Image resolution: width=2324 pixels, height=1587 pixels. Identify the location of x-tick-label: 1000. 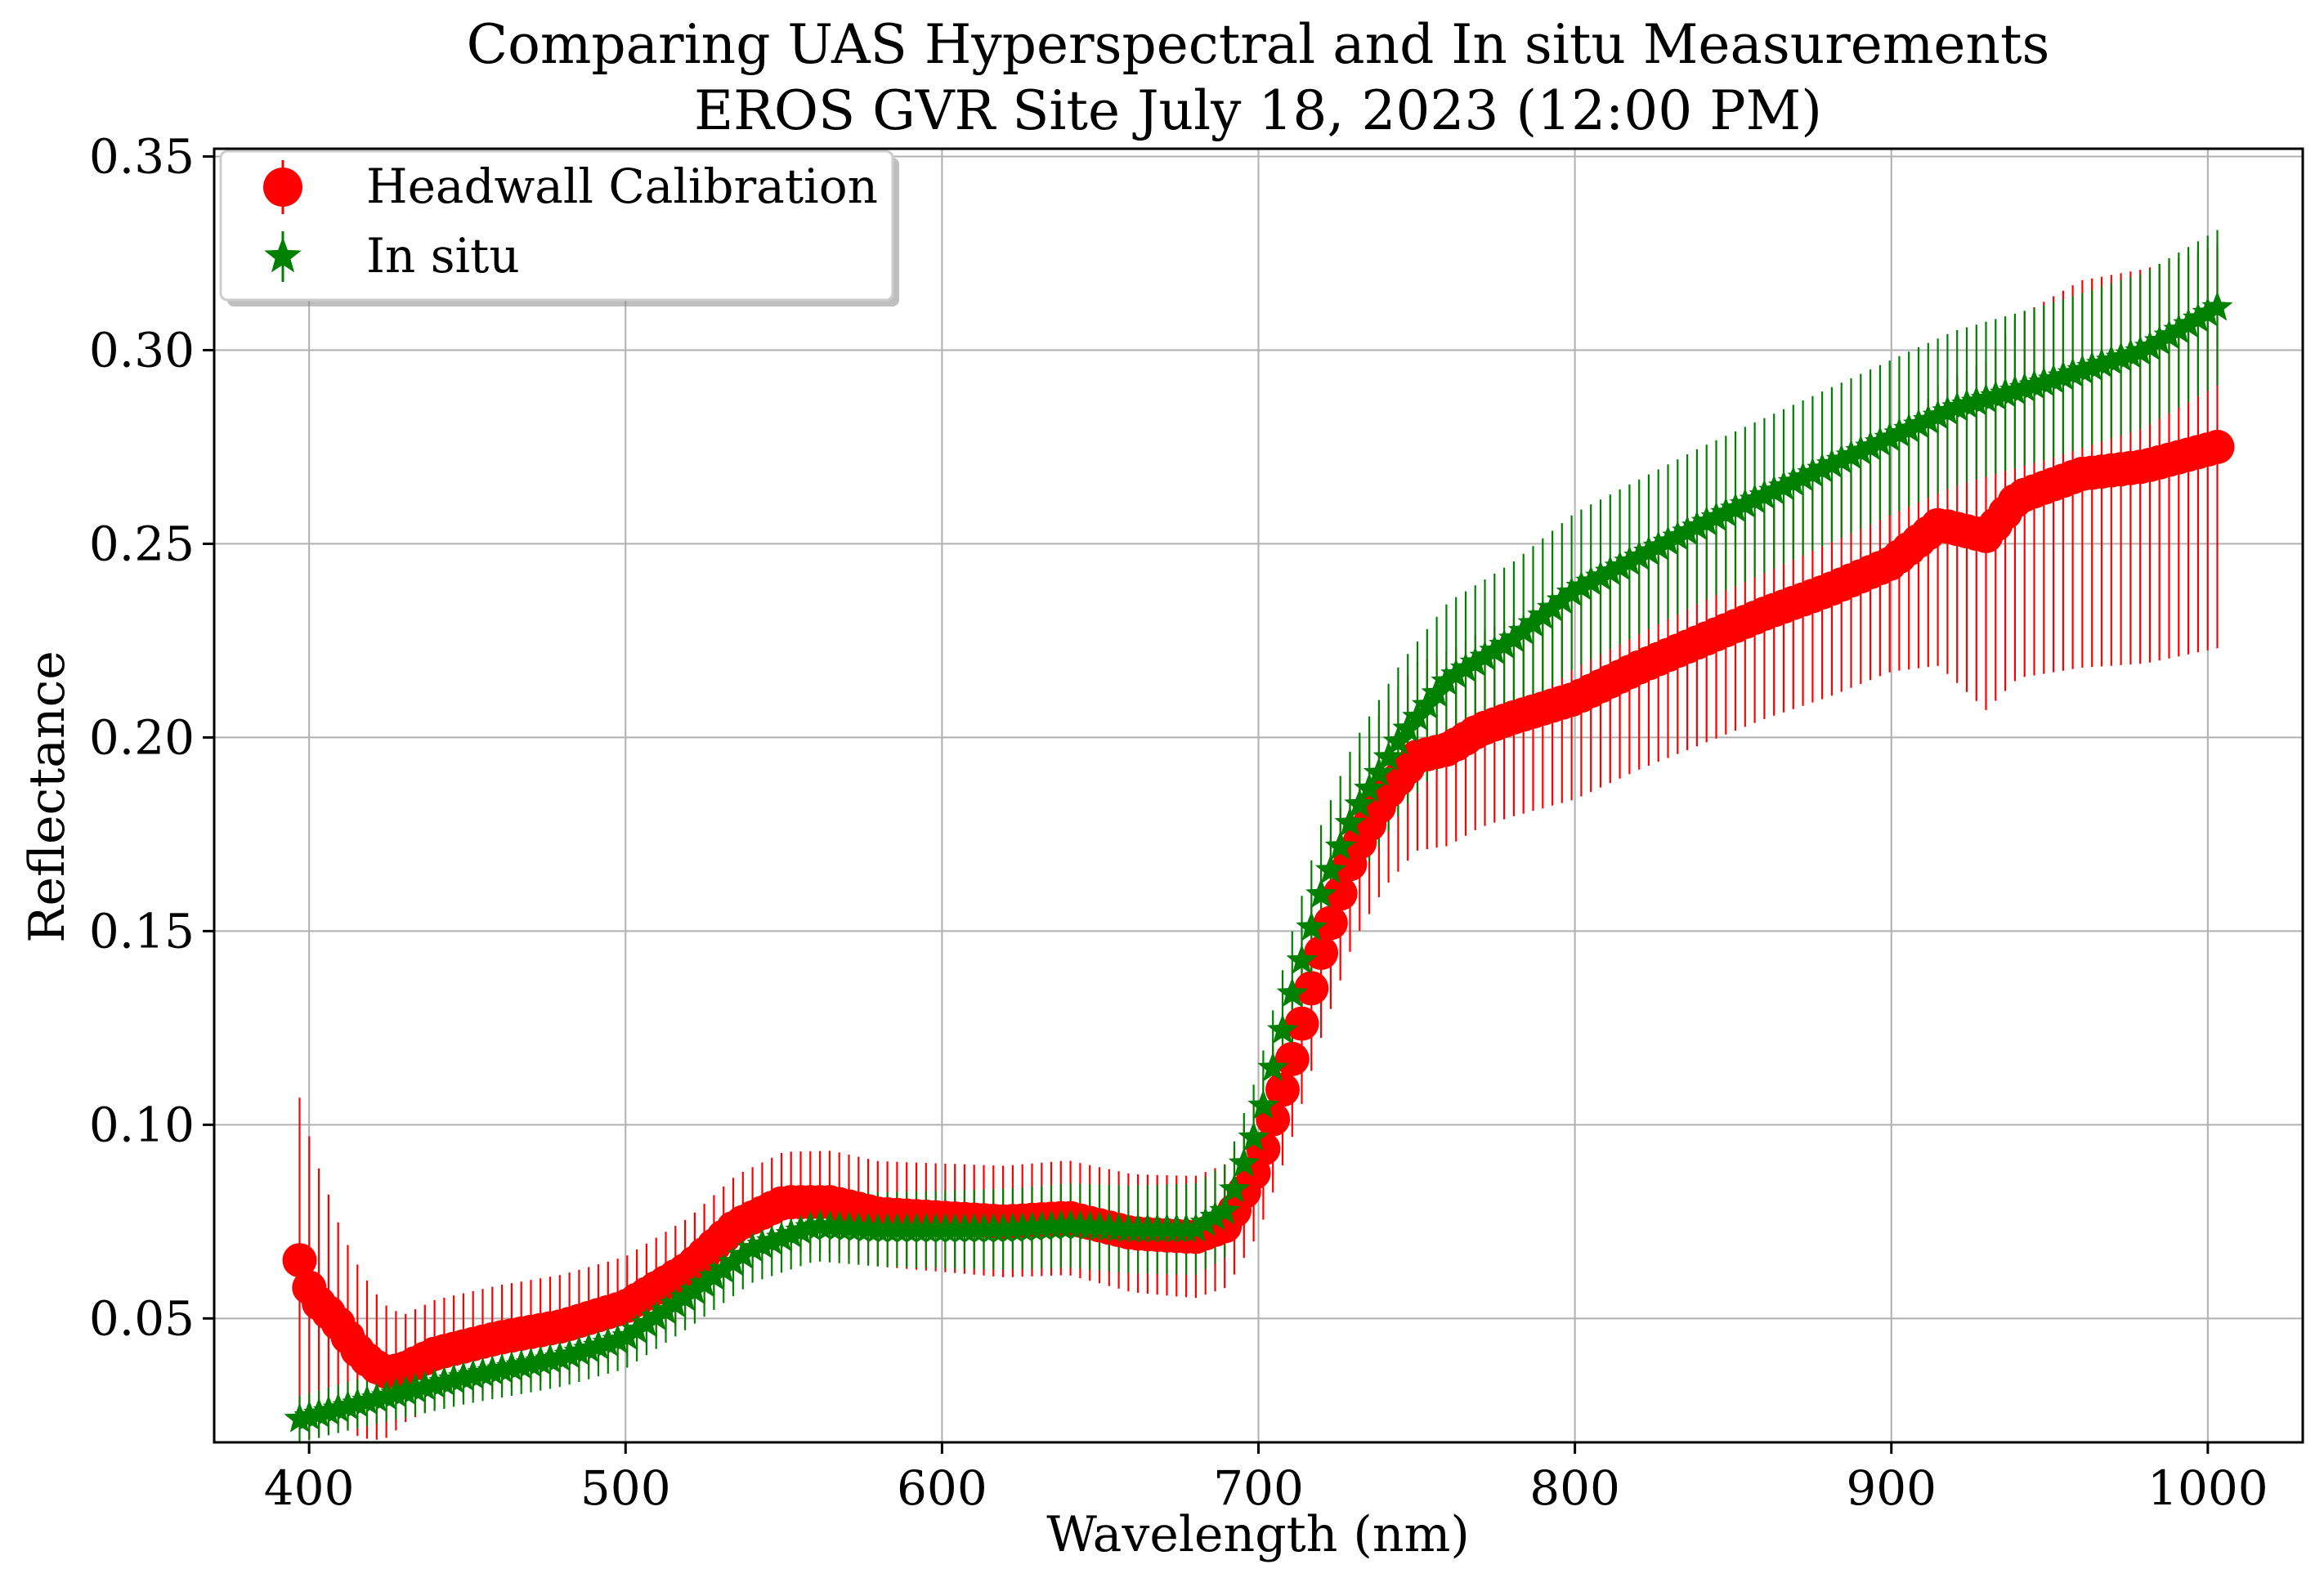
(2207, 1488).